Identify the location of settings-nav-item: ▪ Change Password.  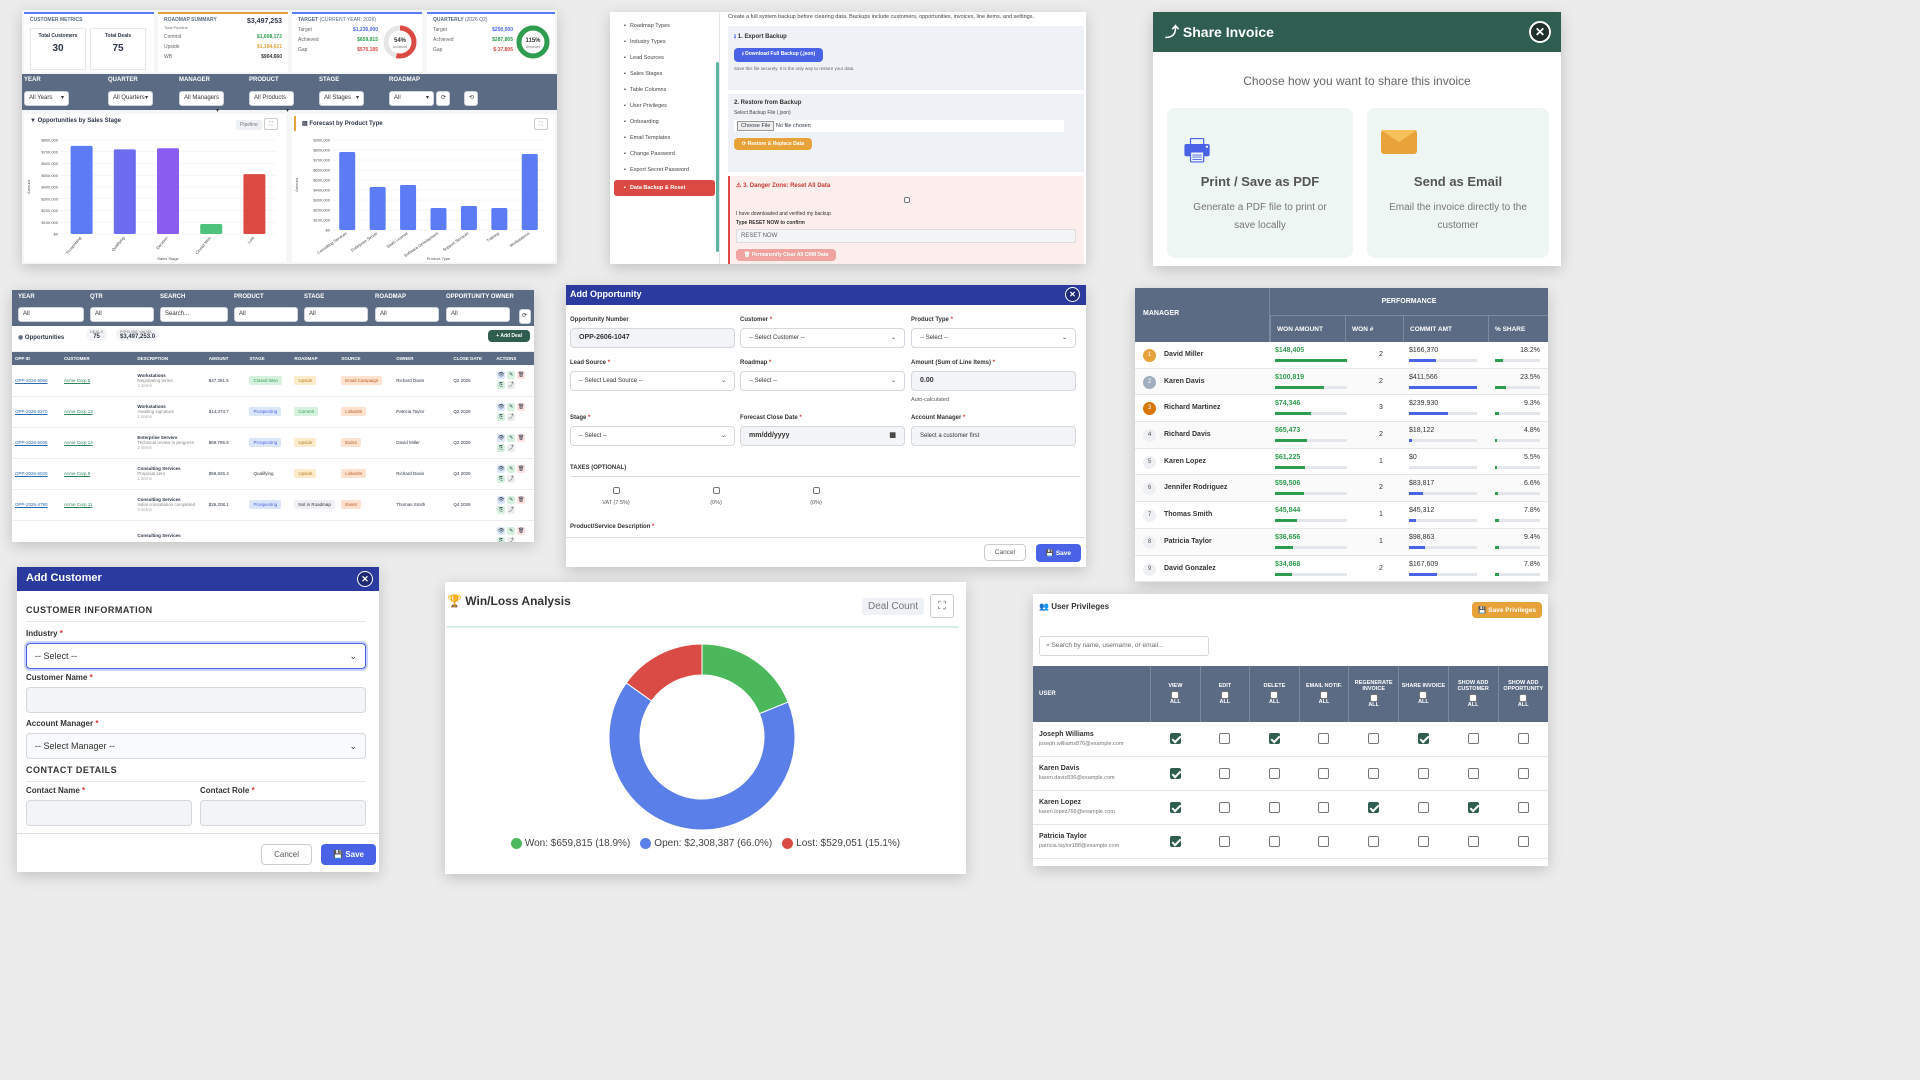
(664, 154).